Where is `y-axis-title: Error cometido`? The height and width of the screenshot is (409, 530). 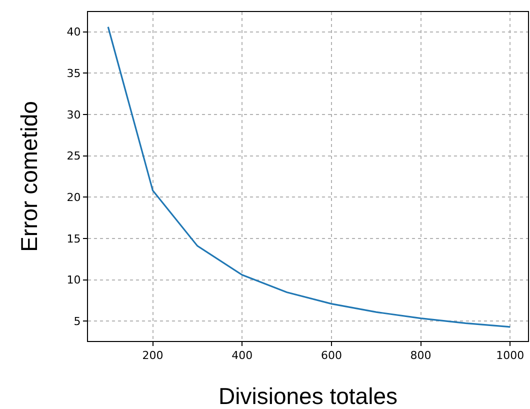 y-axis-title: Error cometido is located at coordinates (29, 176).